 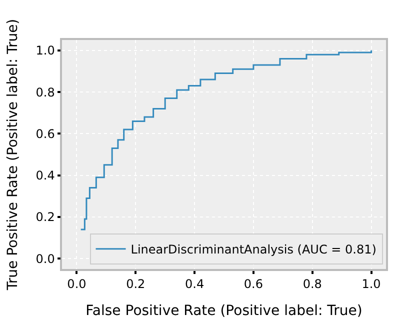 What do you see at coordinates (45, 133) in the screenshot?
I see `y-tick-label: 0.6` at bounding box center [45, 133].